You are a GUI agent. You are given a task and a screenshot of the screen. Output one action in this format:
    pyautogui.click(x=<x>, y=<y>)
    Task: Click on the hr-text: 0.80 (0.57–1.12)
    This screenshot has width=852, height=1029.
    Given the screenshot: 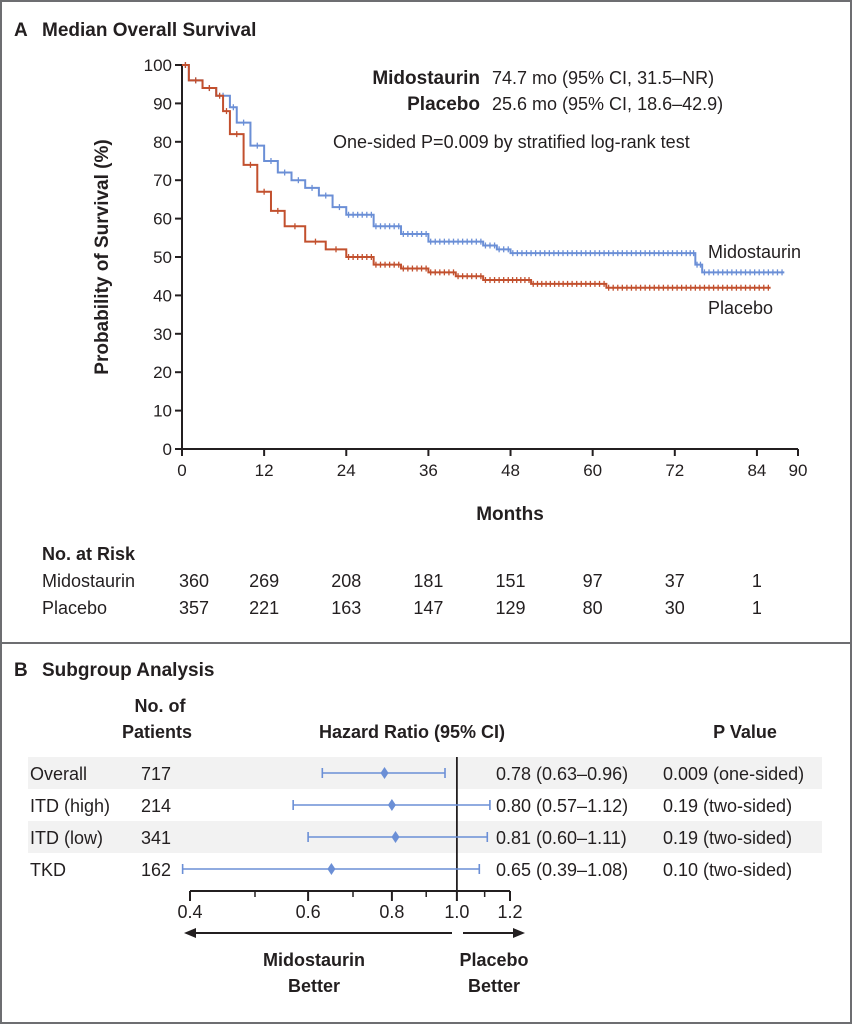 What is the action you would take?
    pyautogui.click(x=562, y=806)
    